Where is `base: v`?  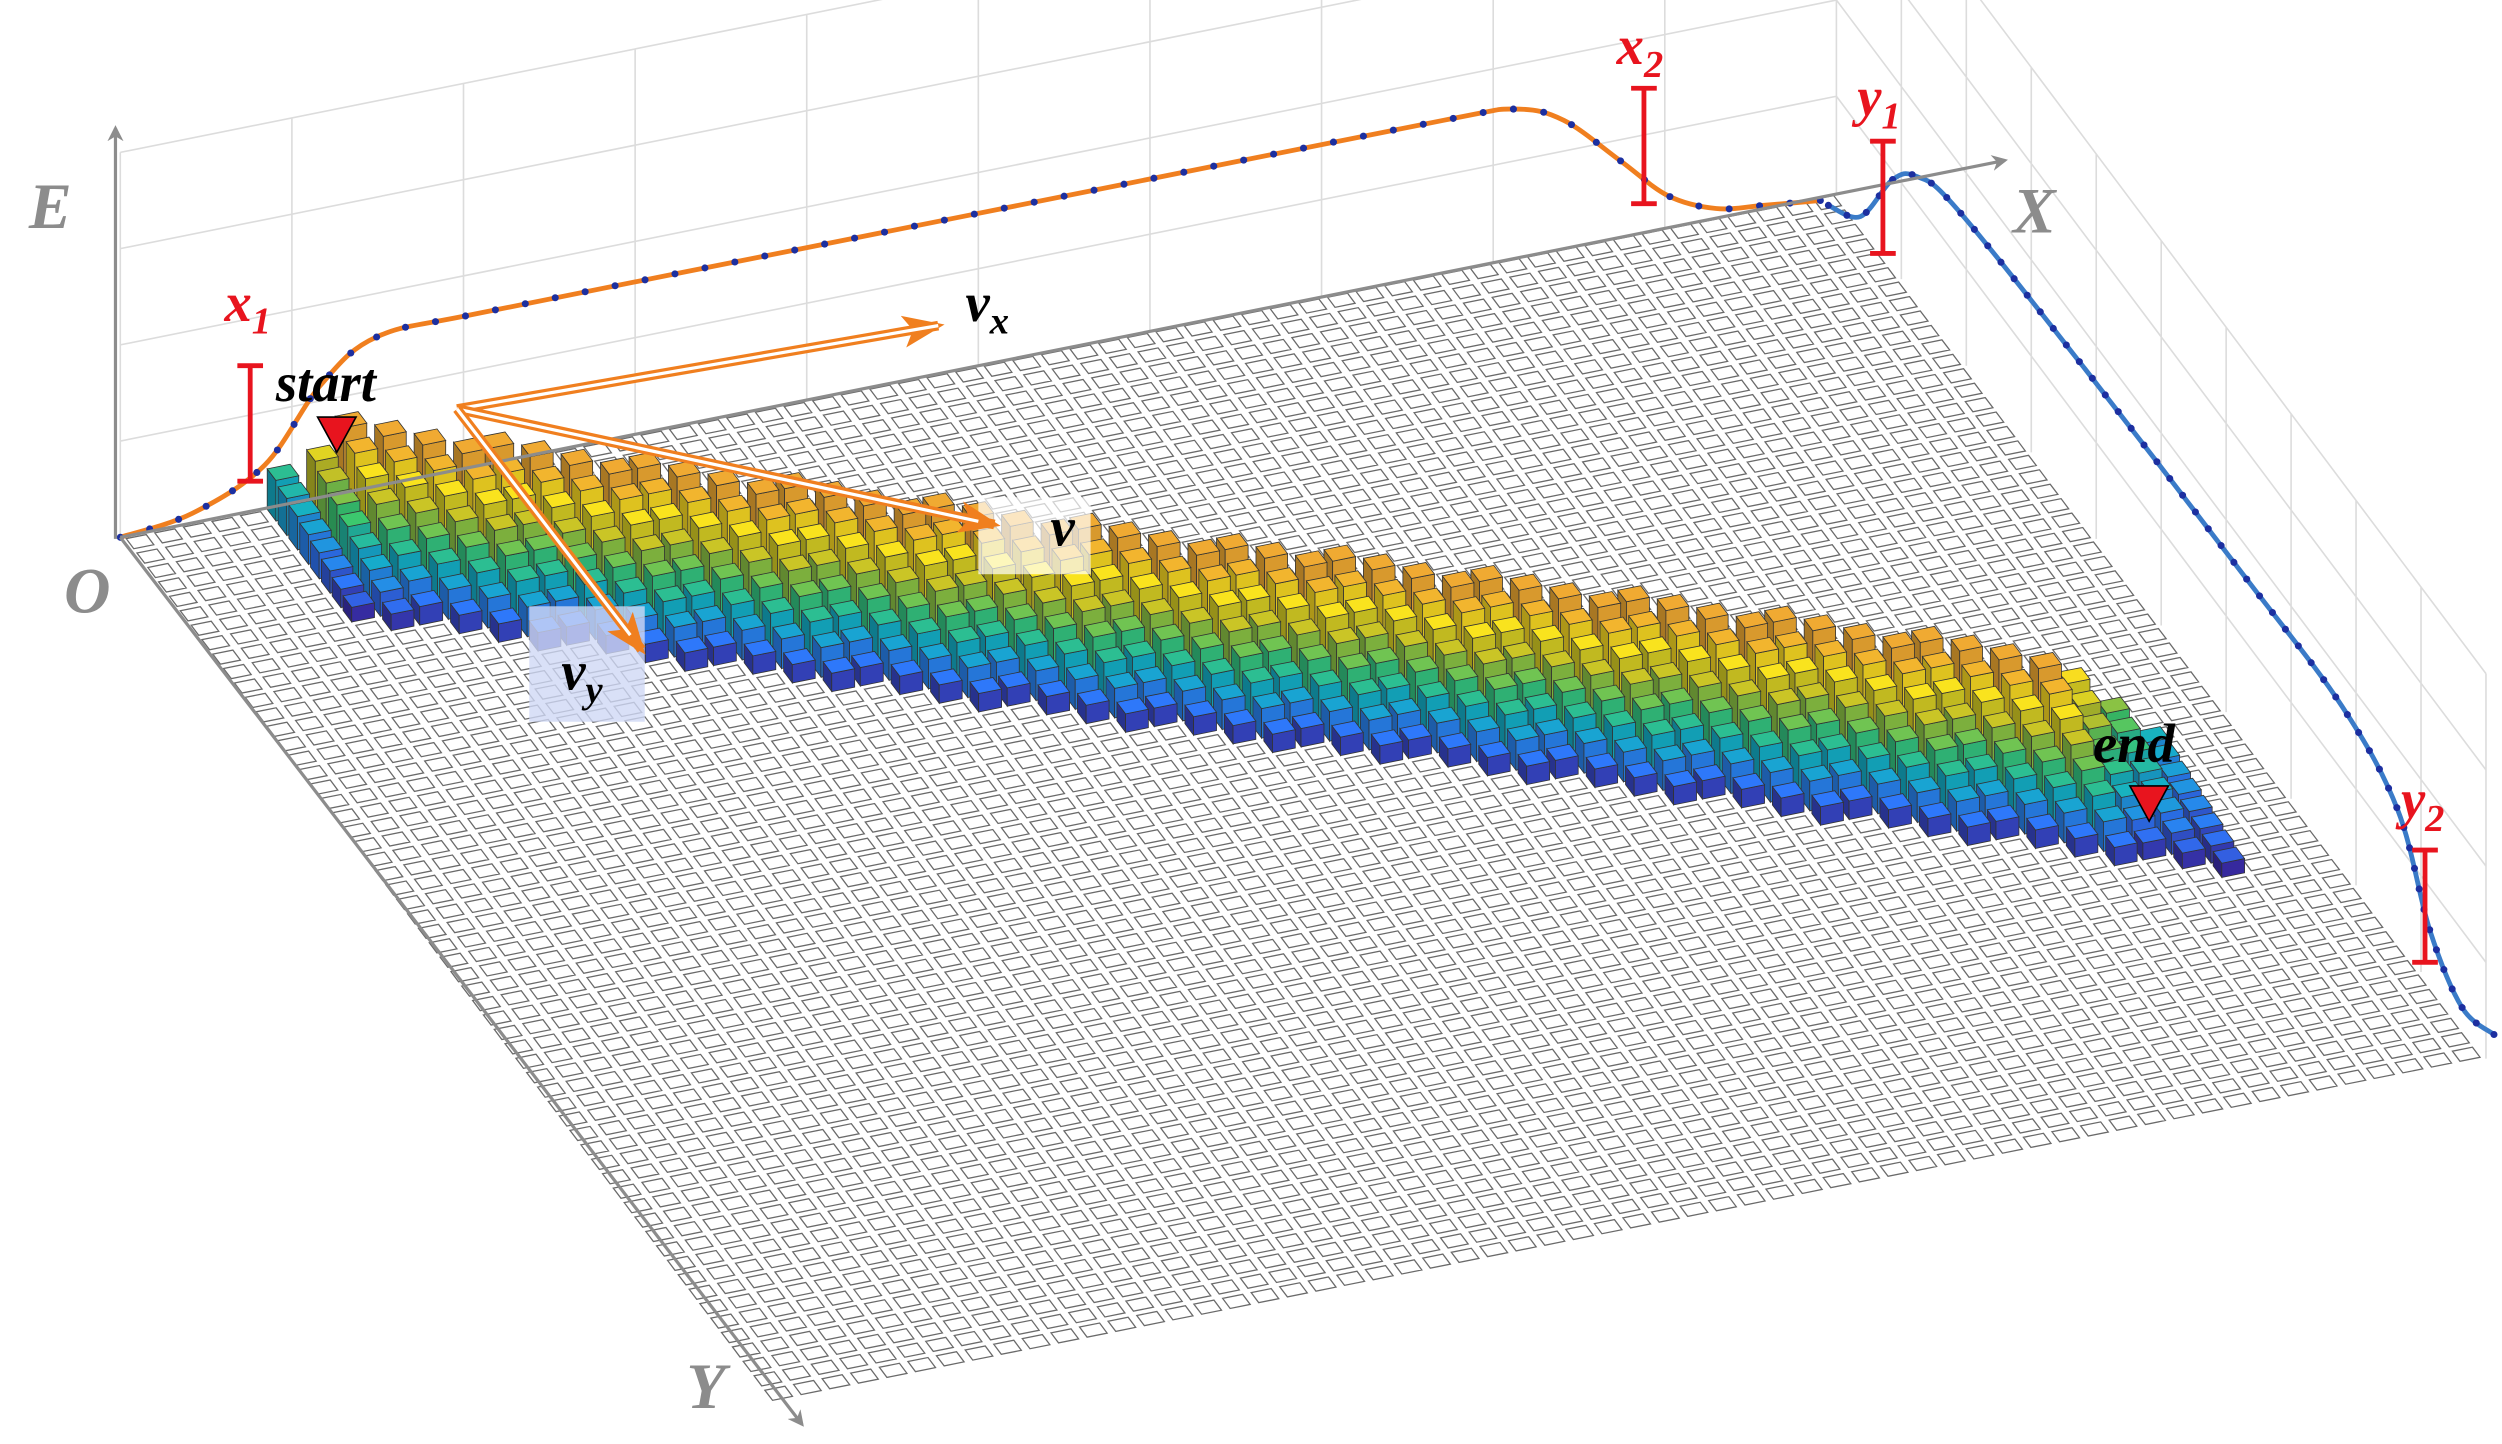
base: v is located at coordinates (573, 671).